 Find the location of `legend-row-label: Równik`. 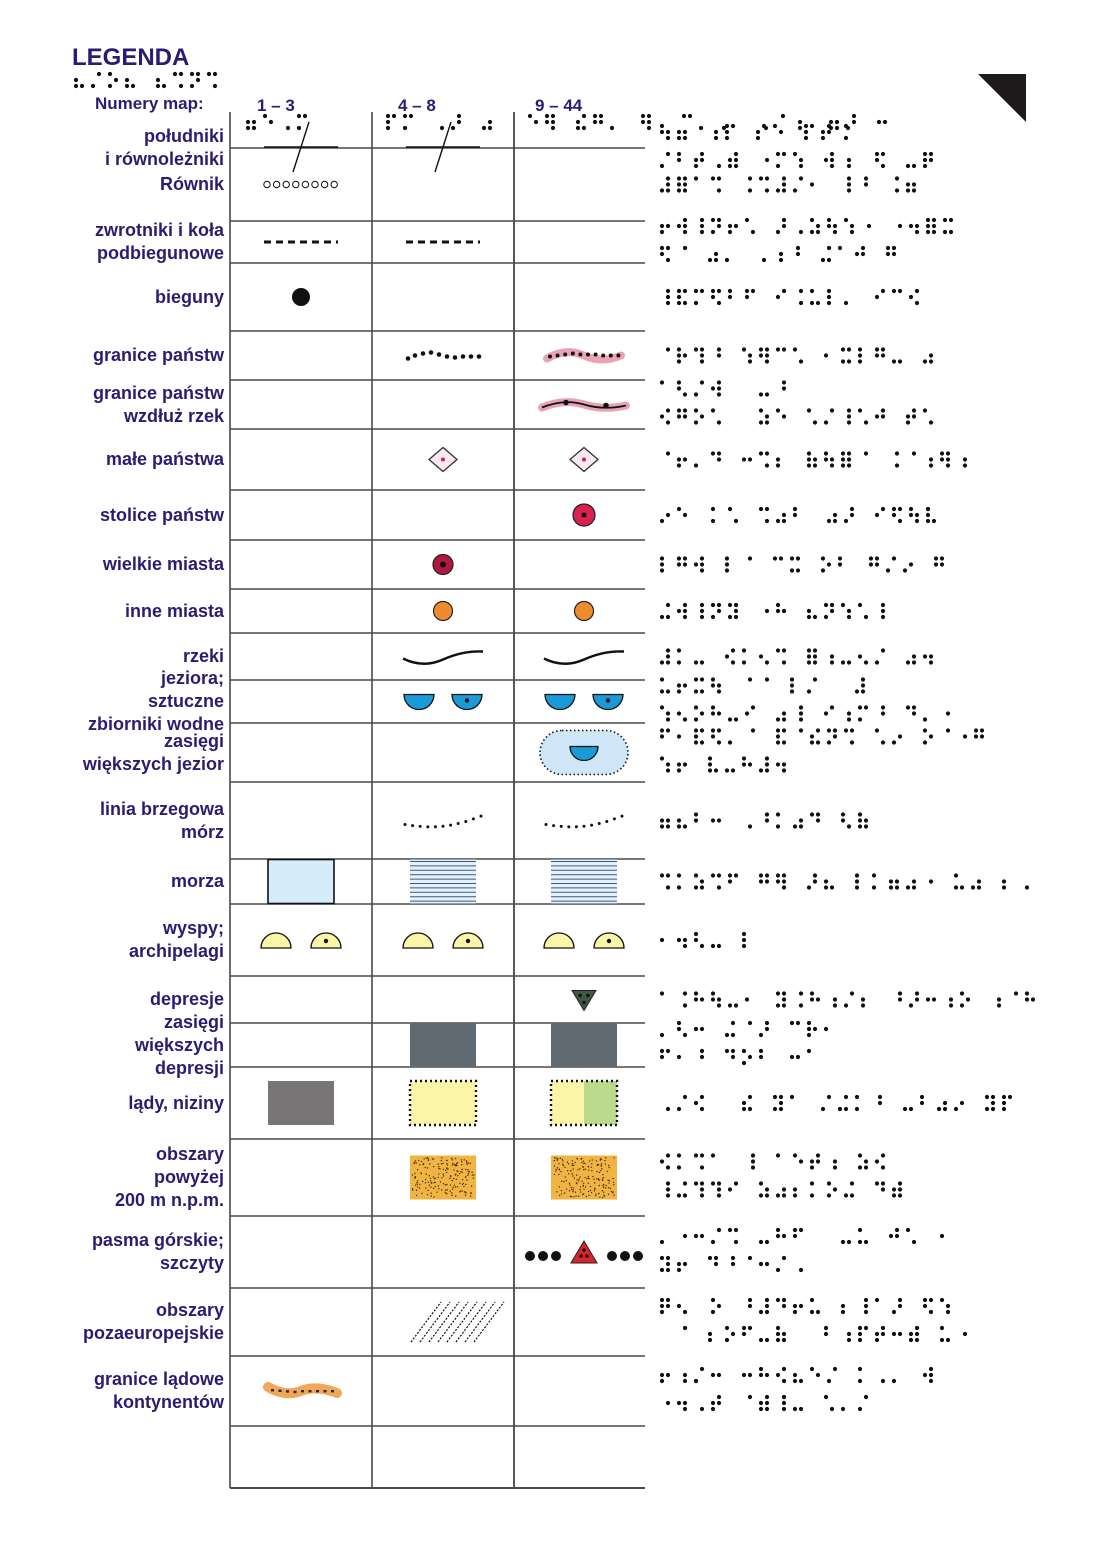

legend-row-label: Równik is located at coordinates (191, 184).